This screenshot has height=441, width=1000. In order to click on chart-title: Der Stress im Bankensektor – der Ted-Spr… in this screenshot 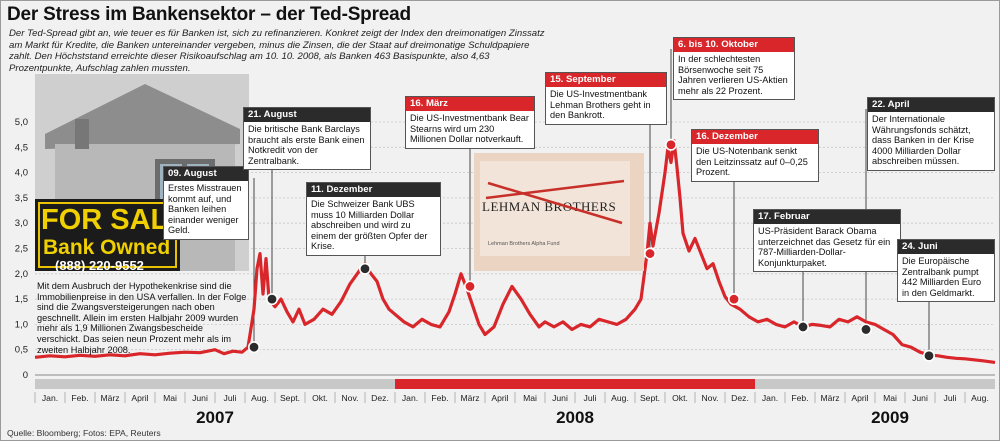, I will do `click(209, 14)`.